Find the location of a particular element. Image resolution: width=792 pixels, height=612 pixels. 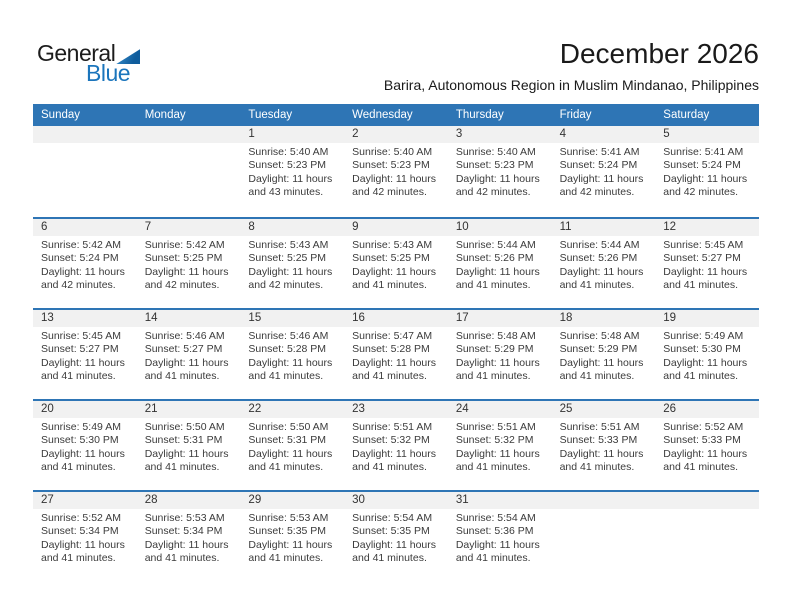

day-number: 21 is located at coordinates (188, 409).